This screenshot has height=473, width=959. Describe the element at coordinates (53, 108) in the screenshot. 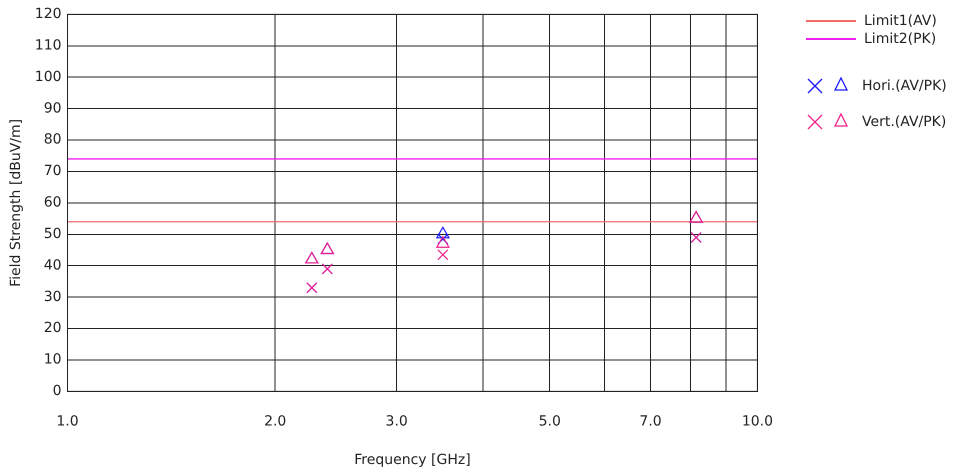

I see `y-tick-label: 90` at that location.